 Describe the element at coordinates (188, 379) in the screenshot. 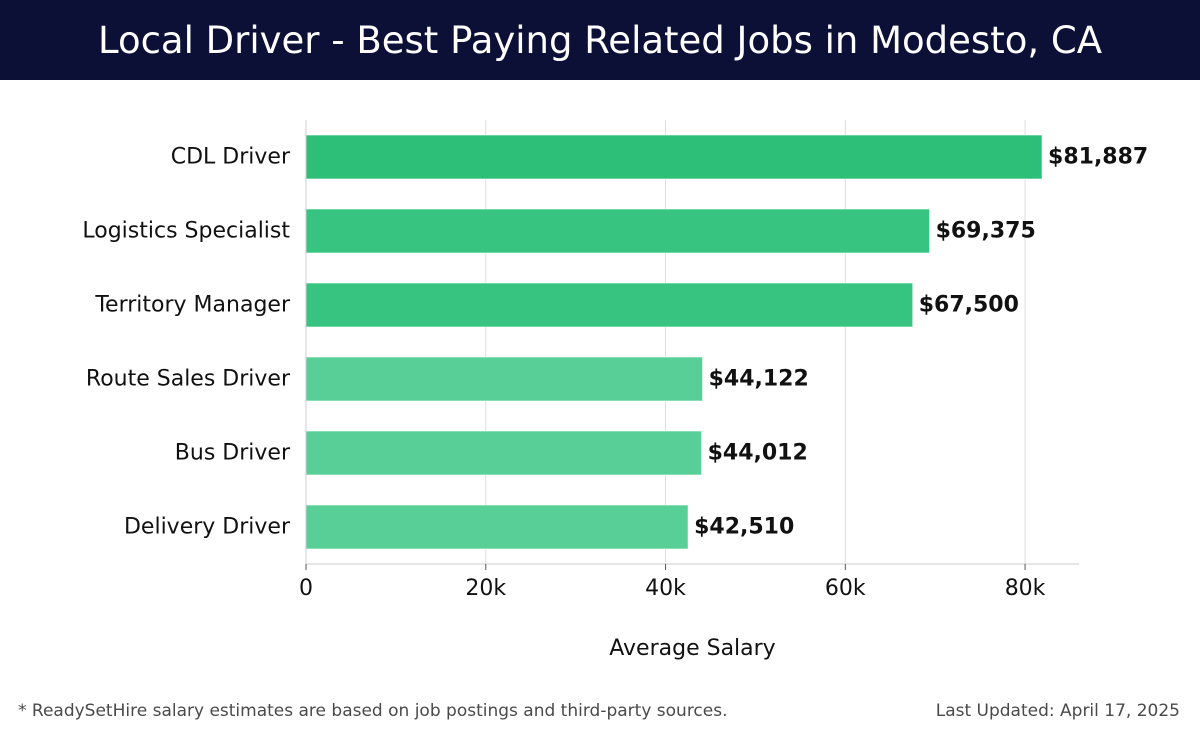

I see `category-label: Route Sales Driver` at that location.